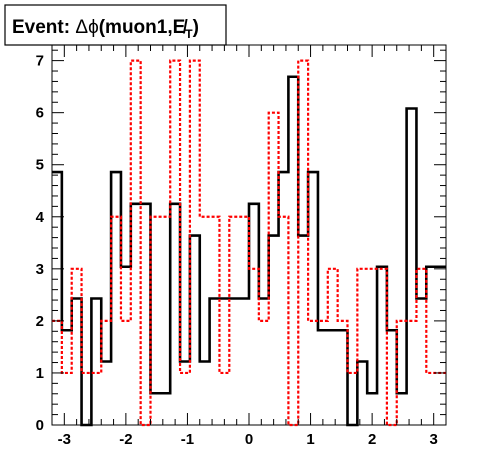 This screenshot has width=496, height=472. What do you see at coordinates (43, 27) in the screenshot?
I see `title-prefix: Event:` at bounding box center [43, 27].